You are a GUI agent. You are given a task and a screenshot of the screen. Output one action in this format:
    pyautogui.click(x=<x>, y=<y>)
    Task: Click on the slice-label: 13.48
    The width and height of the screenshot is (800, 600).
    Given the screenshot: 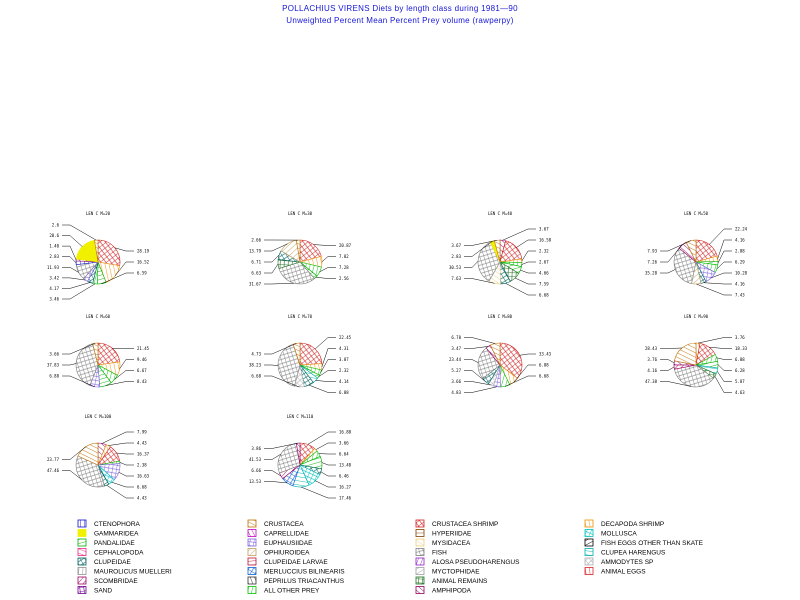 What is the action you would take?
    pyautogui.click(x=345, y=465)
    